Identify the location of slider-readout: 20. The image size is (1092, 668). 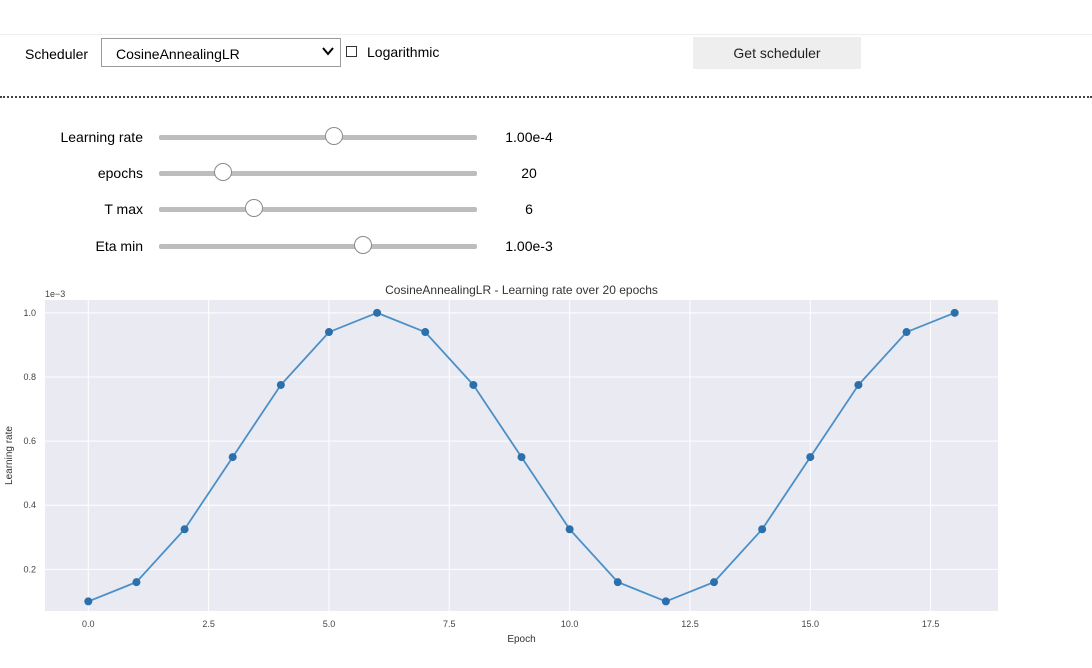
(529, 173).